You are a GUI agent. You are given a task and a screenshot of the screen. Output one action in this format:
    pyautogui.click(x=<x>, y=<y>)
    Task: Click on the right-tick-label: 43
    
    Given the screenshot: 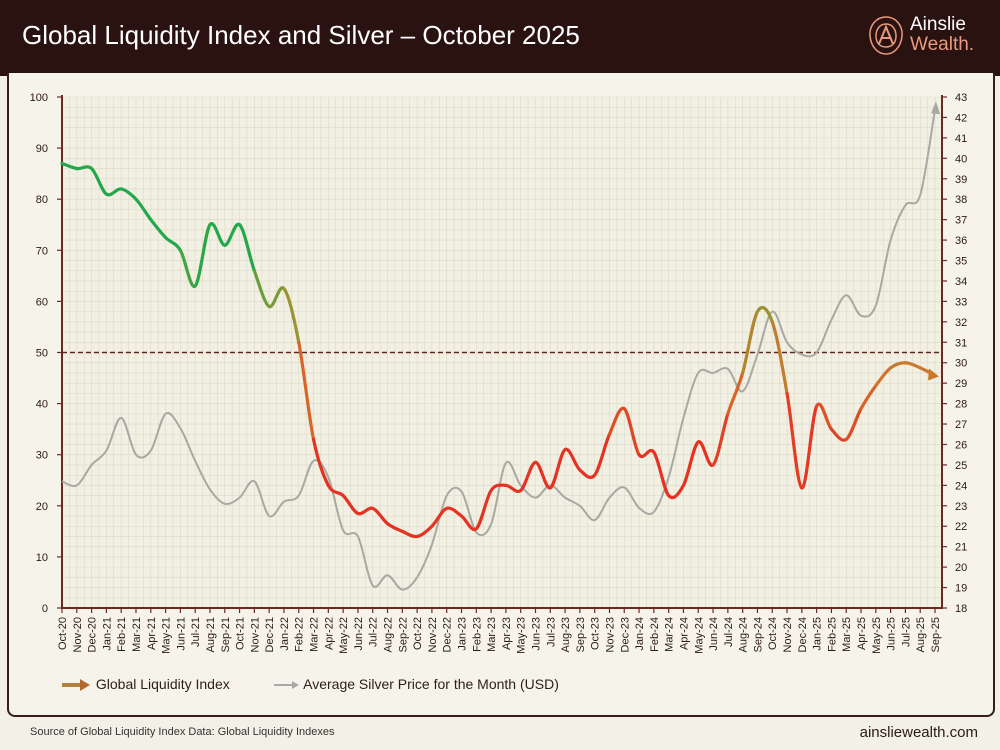 What is the action you would take?
    pyautogui.click(x=961, y=98)
    